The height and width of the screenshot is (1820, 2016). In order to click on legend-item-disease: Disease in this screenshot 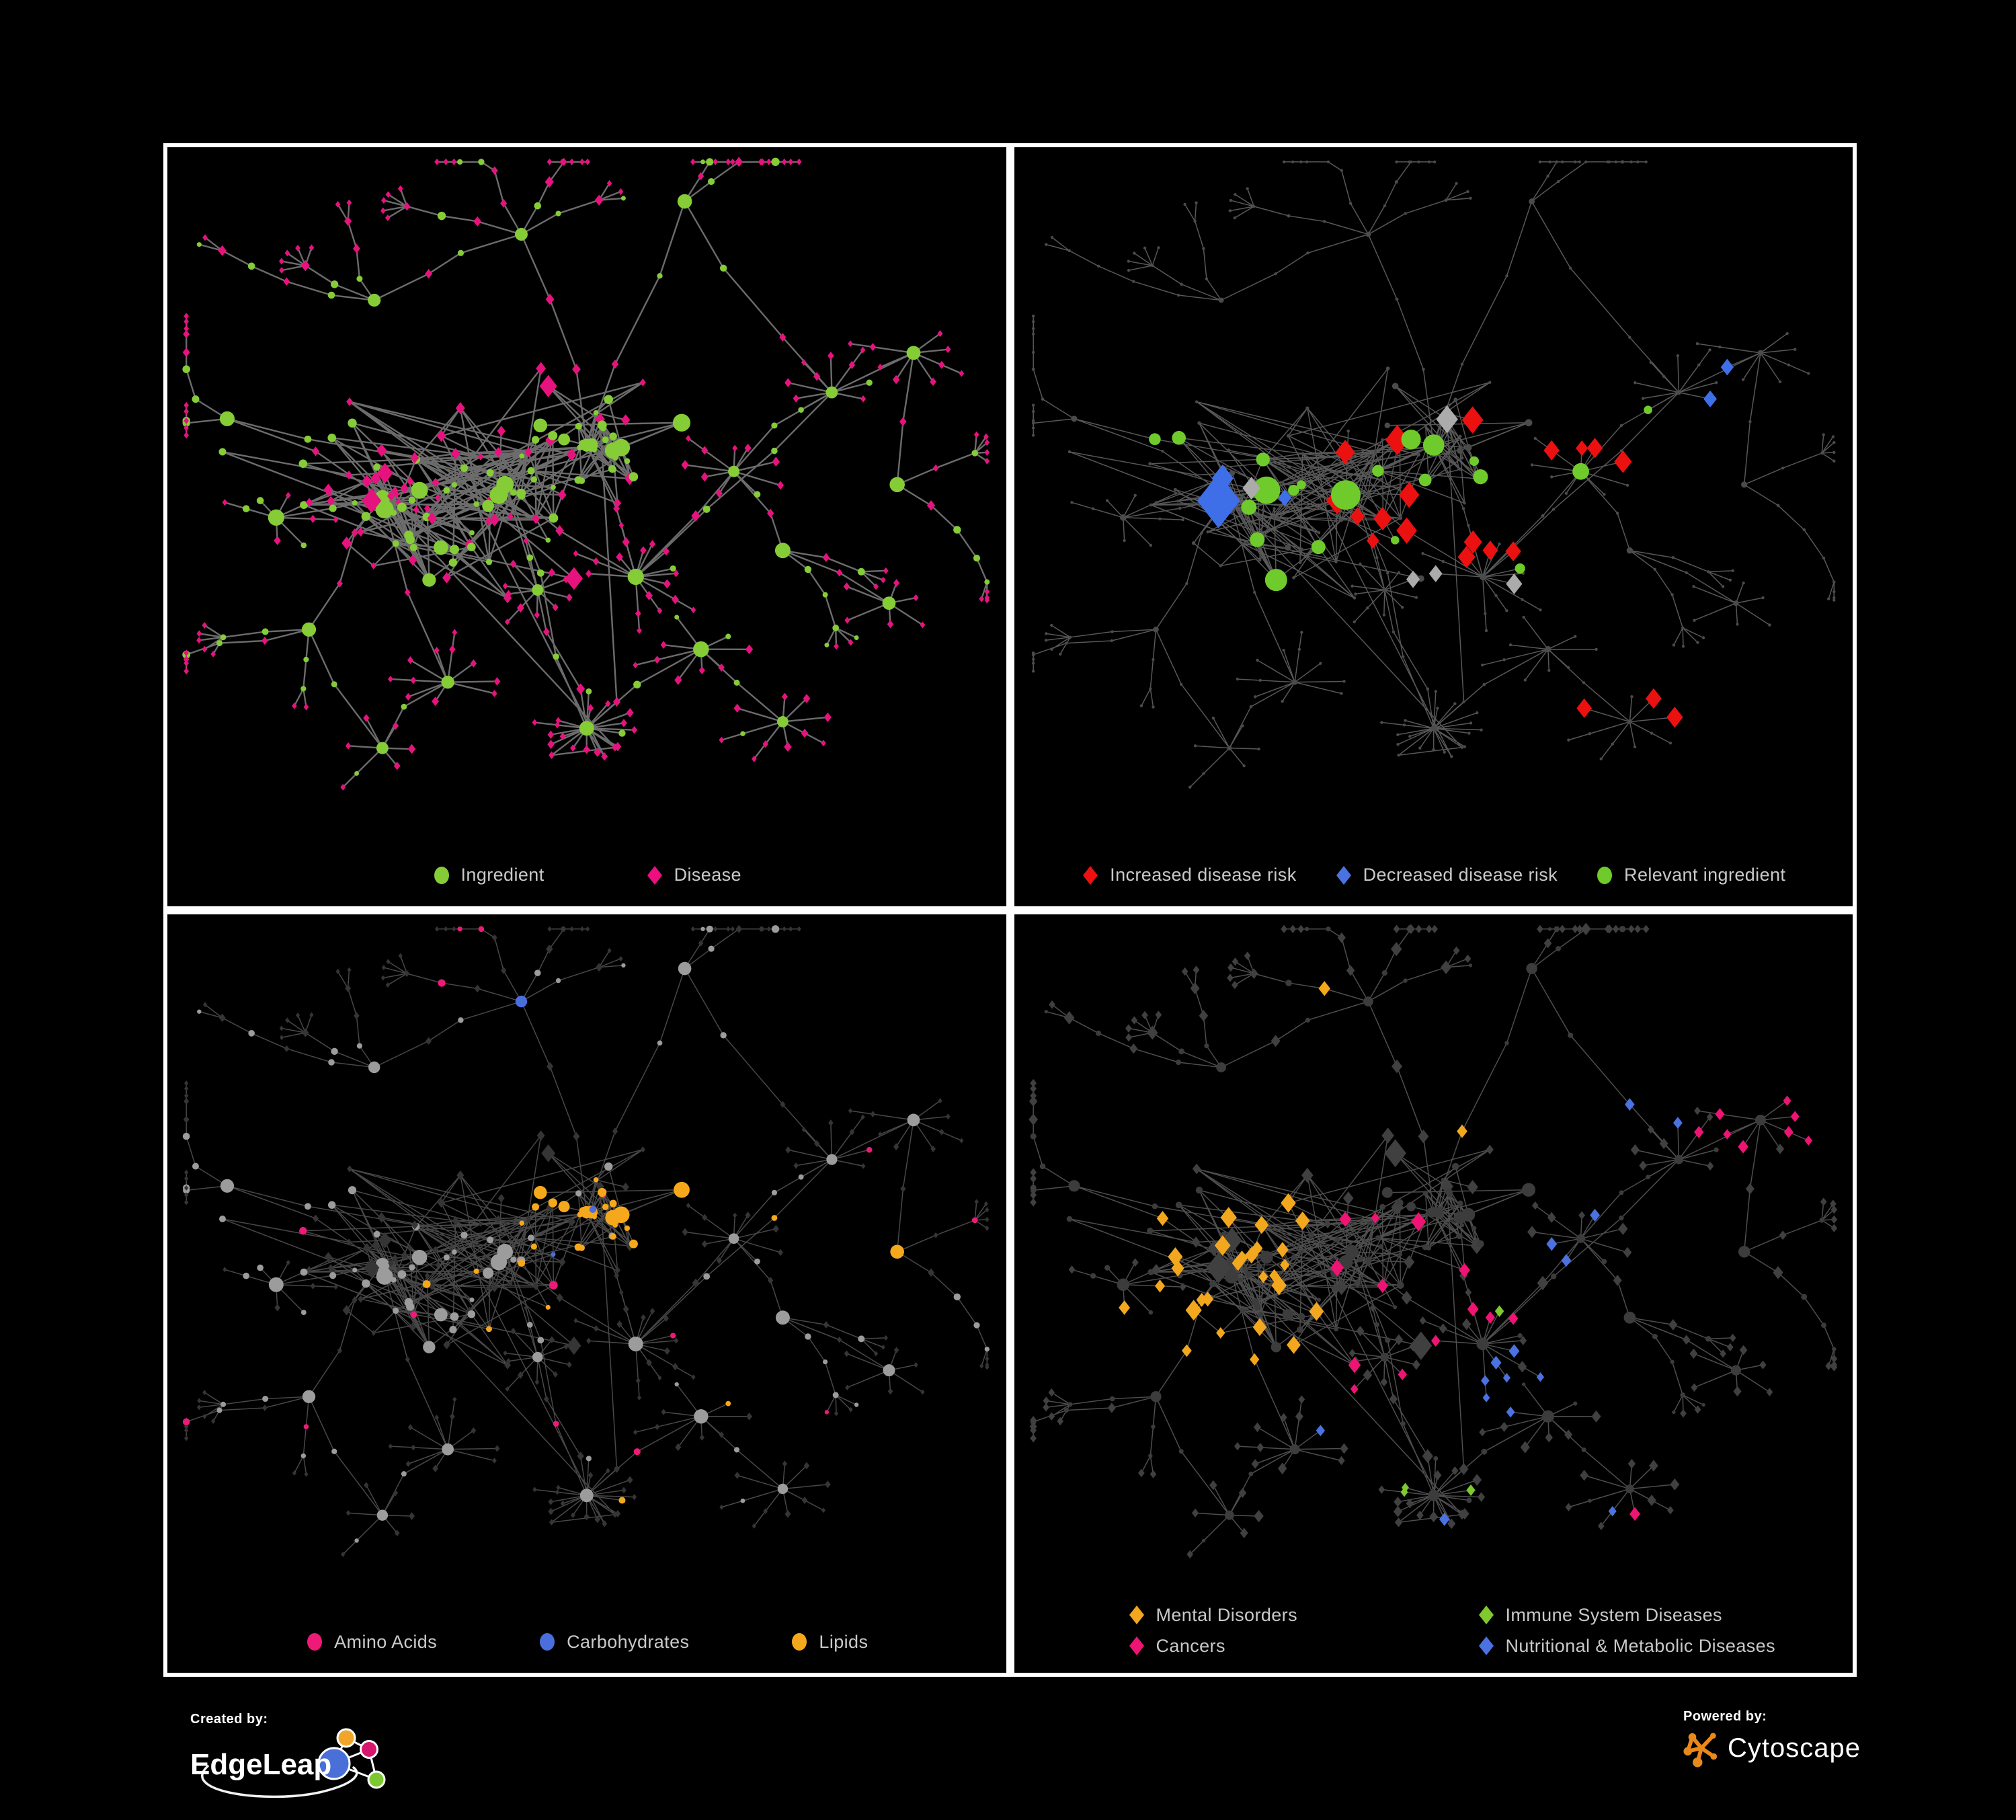, I will do `click(693, 875)`.